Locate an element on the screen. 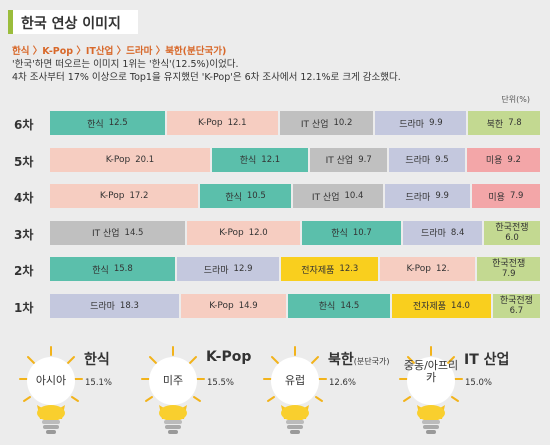 Image resolution: width=550 pixels, height=445 pixels. region-top-item: 한식 is located at coordinates (97, 360).